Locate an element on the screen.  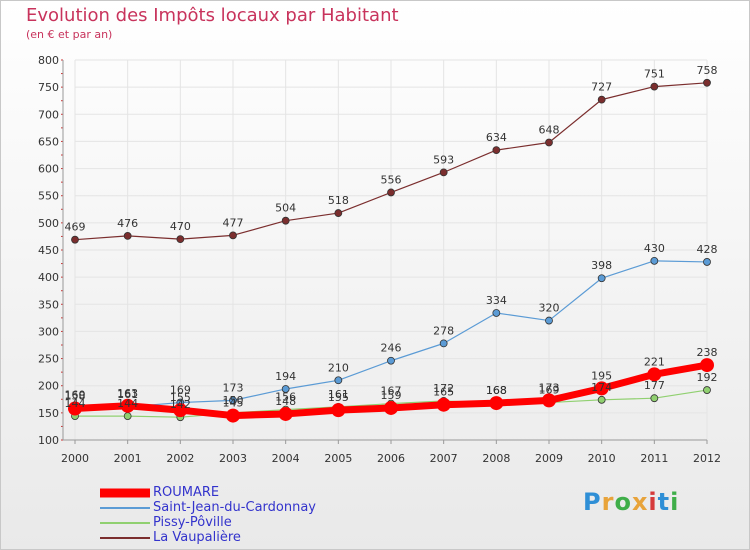
x-tick-label: 2007 is located at coordinates (444, 458).